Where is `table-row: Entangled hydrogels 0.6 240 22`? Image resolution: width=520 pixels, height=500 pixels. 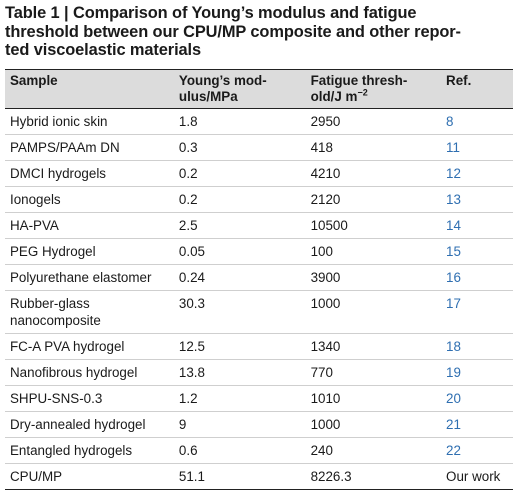
table-row: Entangled hydrogels 0.6 240 22 is located at coordinates (259, 450).